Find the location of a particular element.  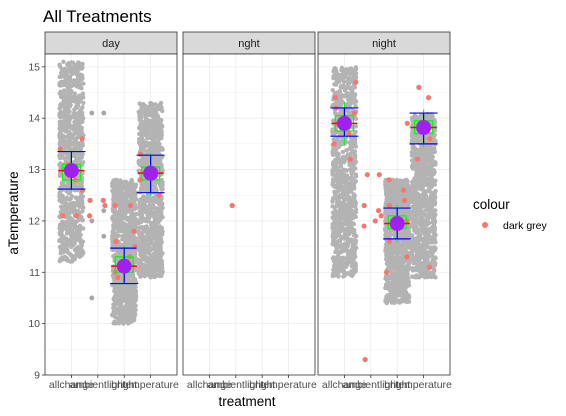

jitter-points-bright is located at coordinates (124, 251).